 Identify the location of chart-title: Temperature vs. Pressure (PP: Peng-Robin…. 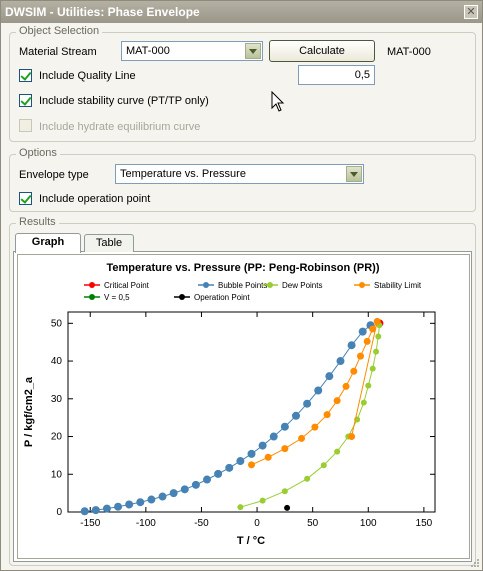
(242, 268).